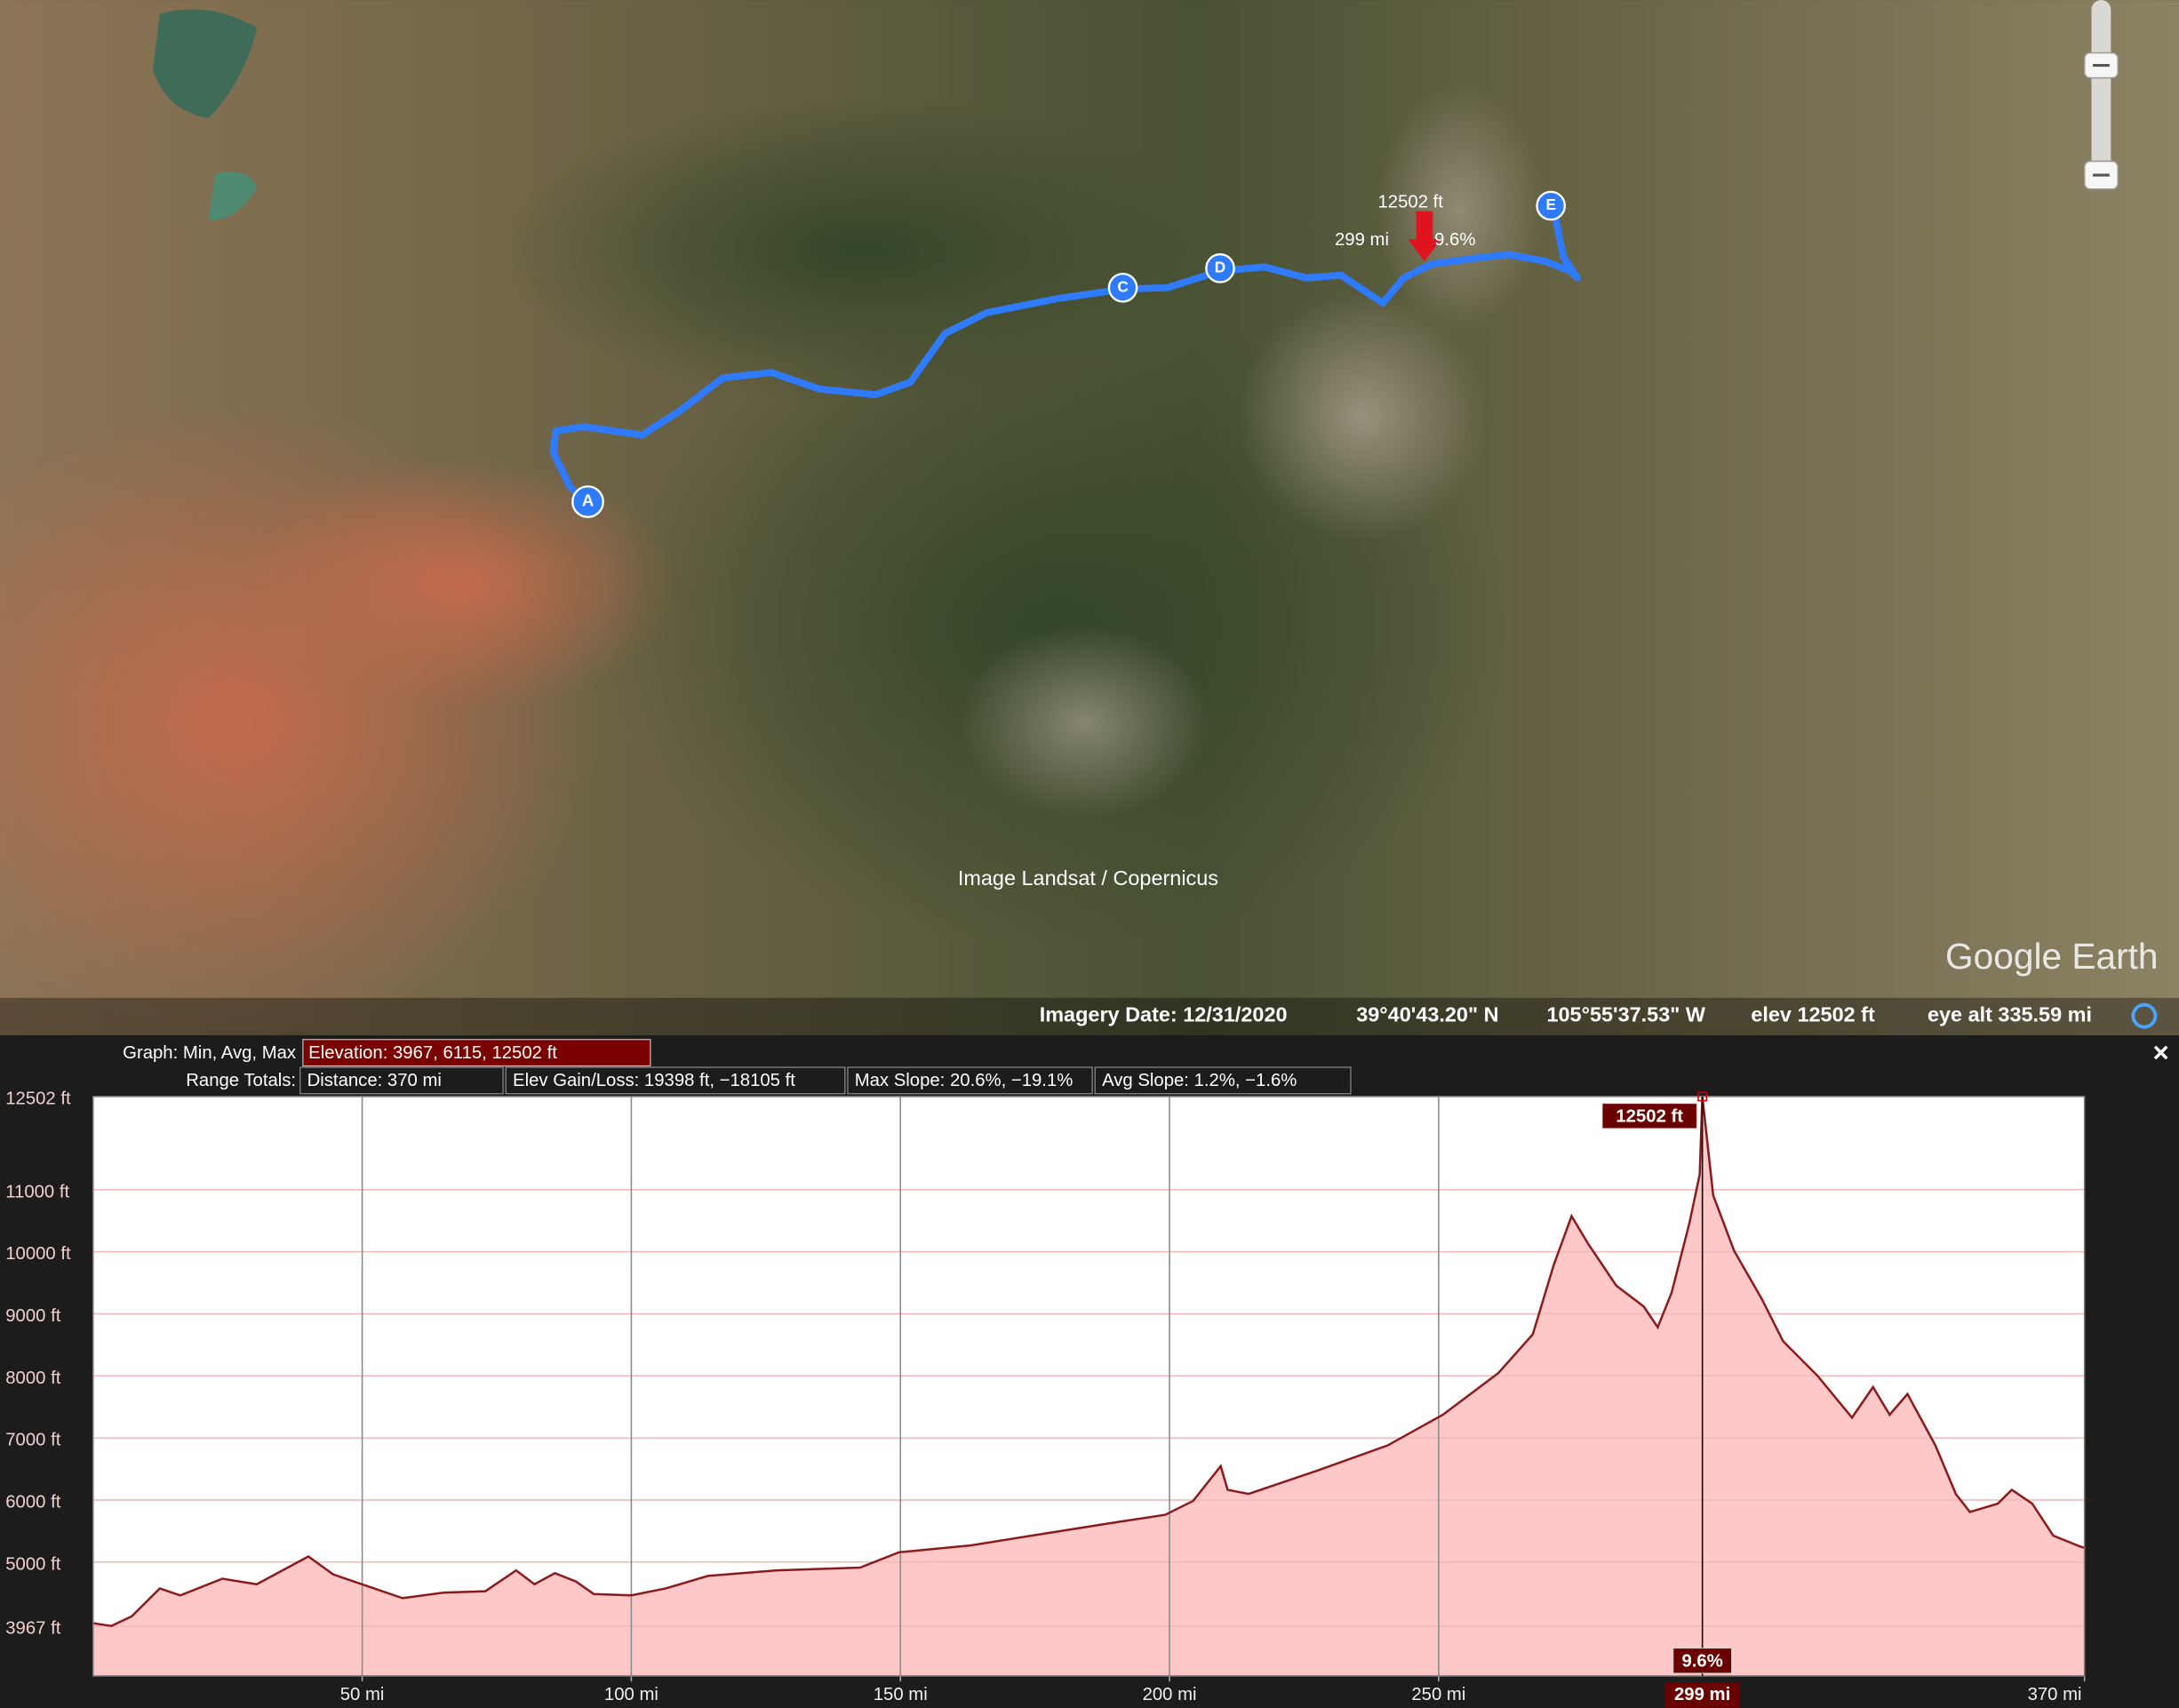 The height and width of the screenshot is (1708, 2179). I want to click on cursor-distance-label: 299 mi, so click(1702, 1694).